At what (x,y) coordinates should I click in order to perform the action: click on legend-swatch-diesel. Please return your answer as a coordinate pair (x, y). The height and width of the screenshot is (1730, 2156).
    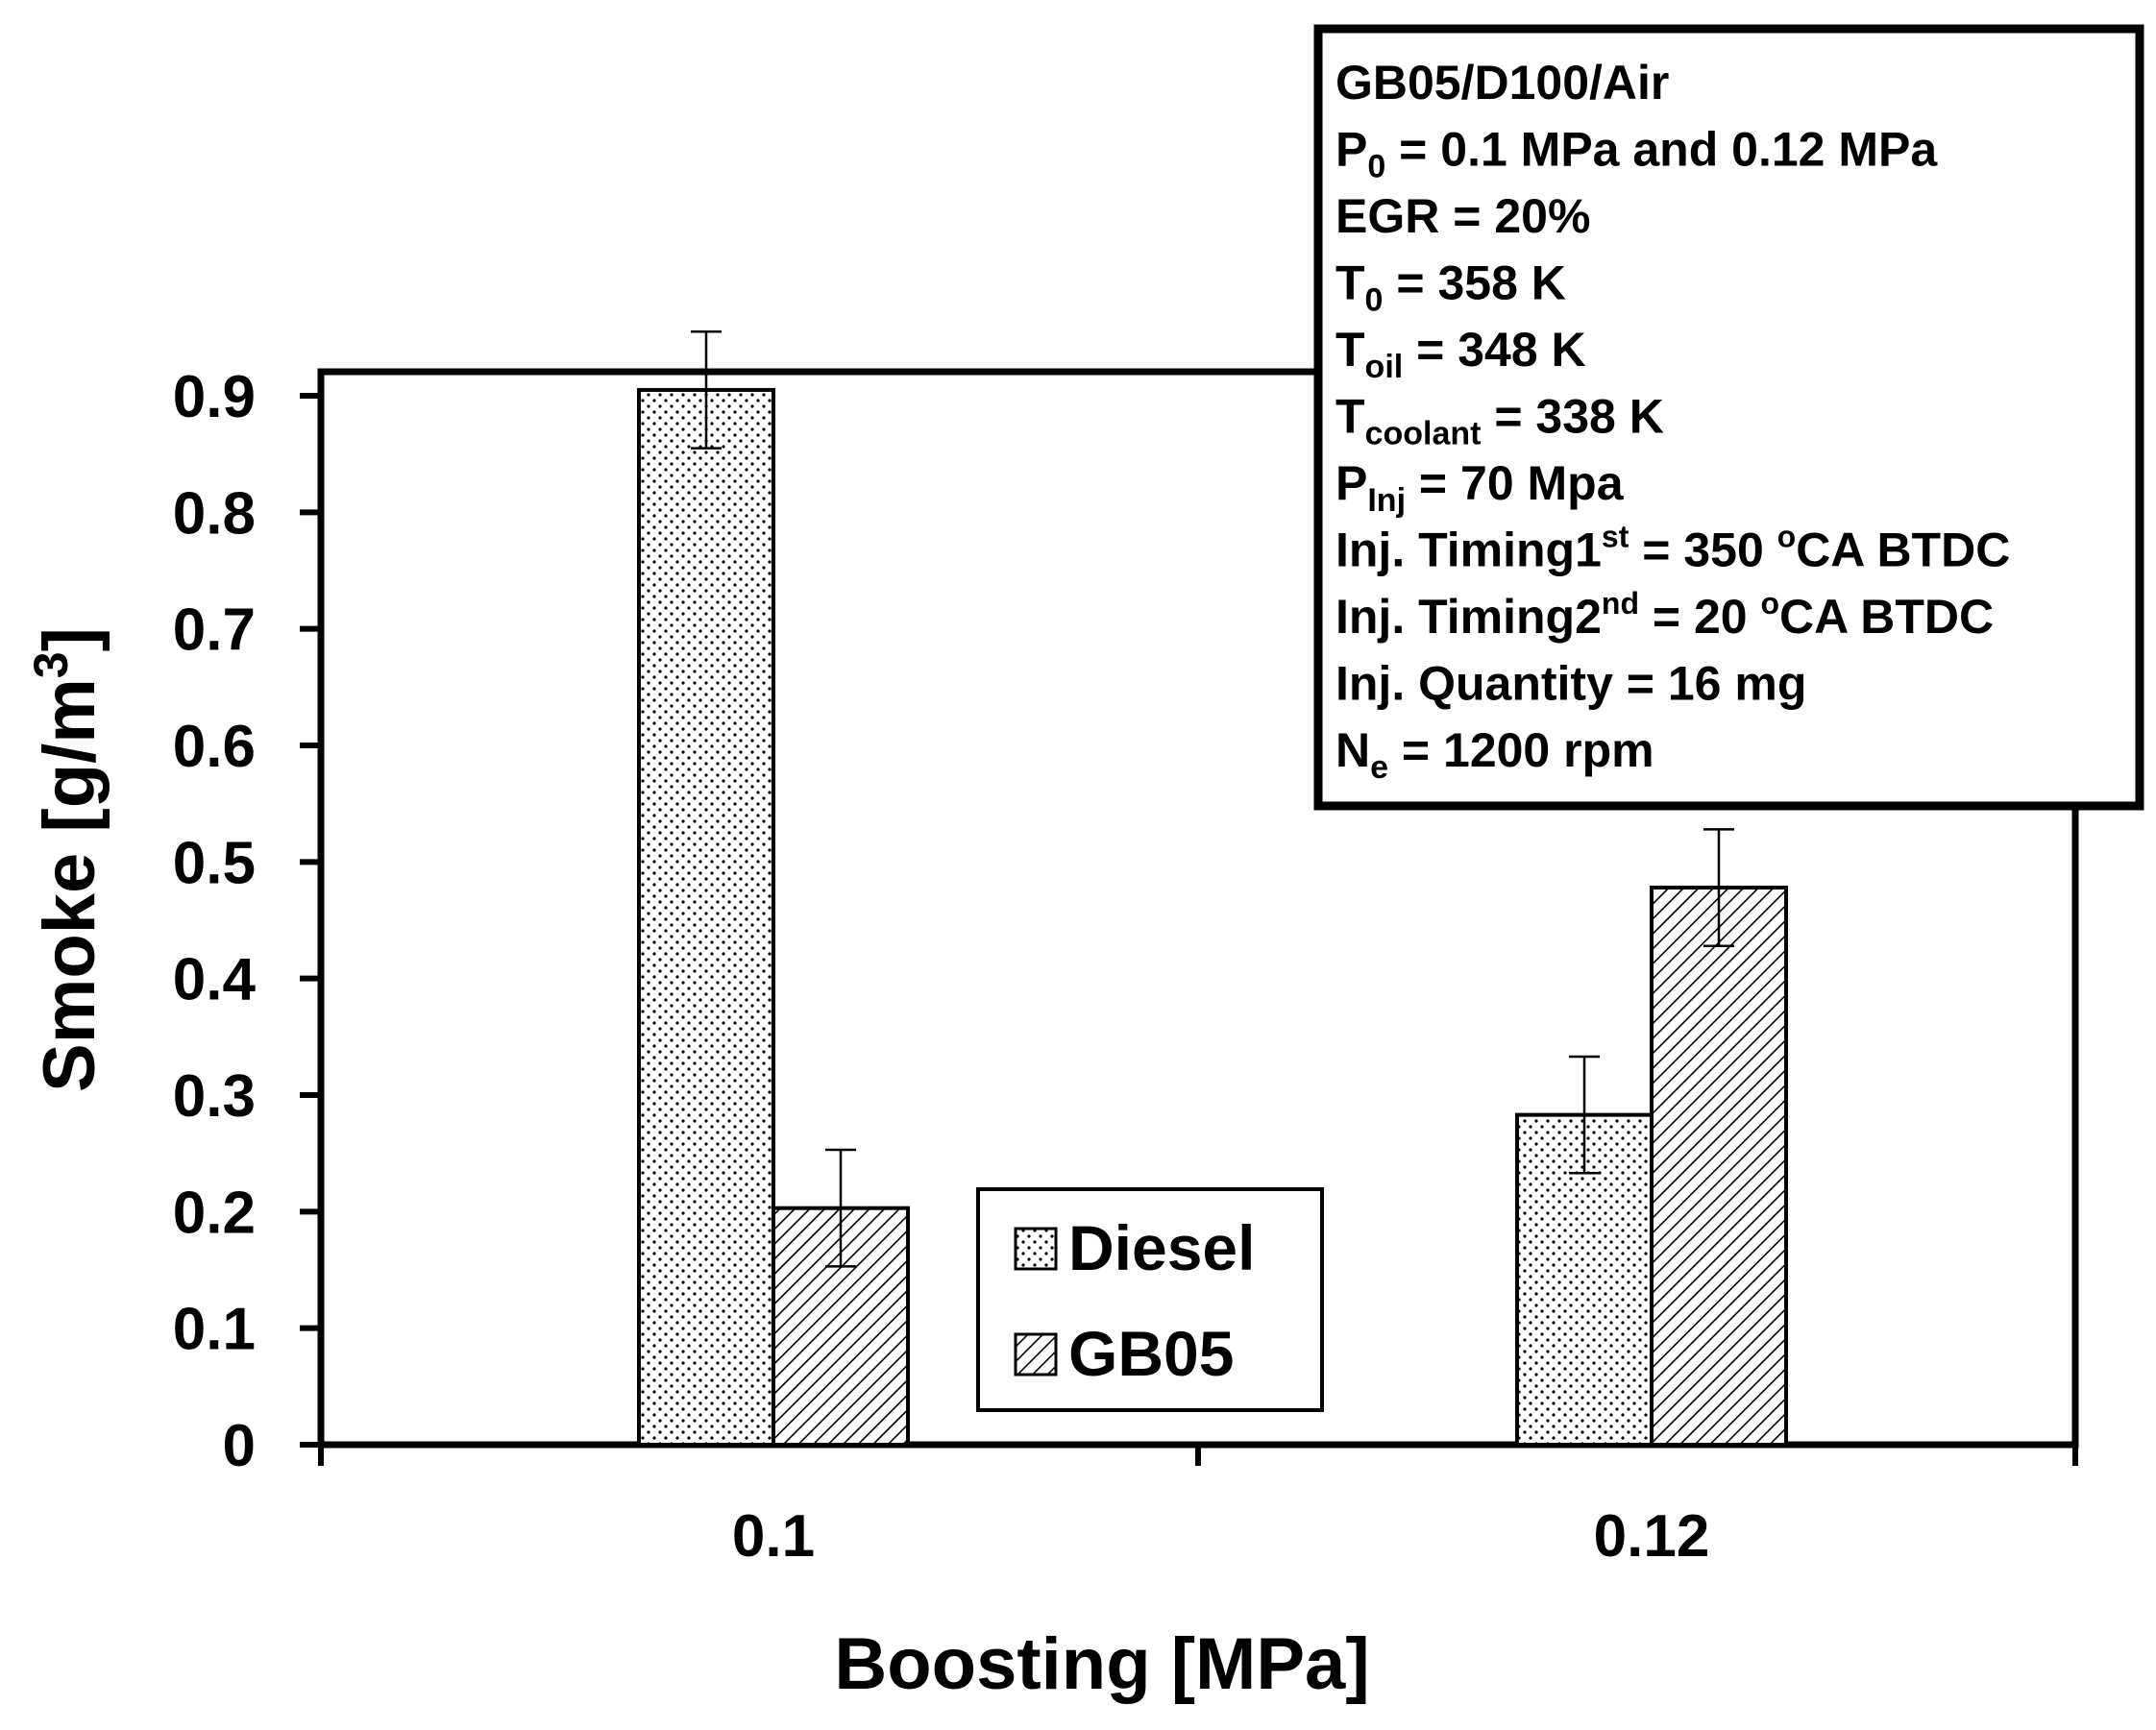
    Looking at the image, I should click on (1036, 1249).